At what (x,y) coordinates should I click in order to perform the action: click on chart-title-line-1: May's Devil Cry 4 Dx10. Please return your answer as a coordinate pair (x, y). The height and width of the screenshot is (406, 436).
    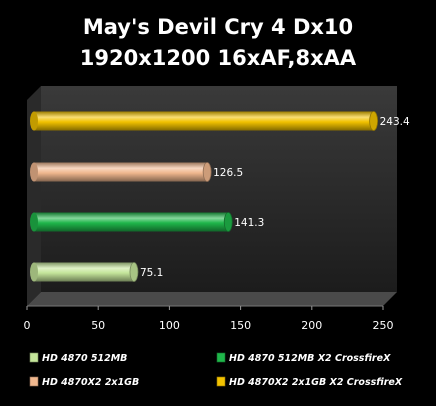
    Looking at the image, I should click on (218, 27).